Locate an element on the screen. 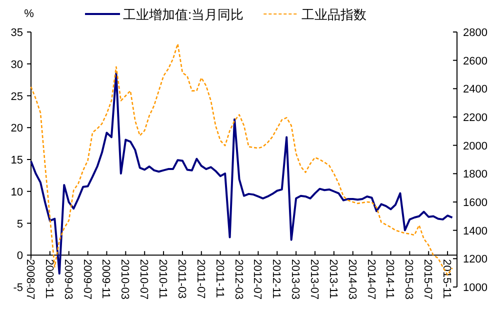 This screenshot has width=500, height=313. x-tick-label: 2011-03 is located at coordinates (181, 279).